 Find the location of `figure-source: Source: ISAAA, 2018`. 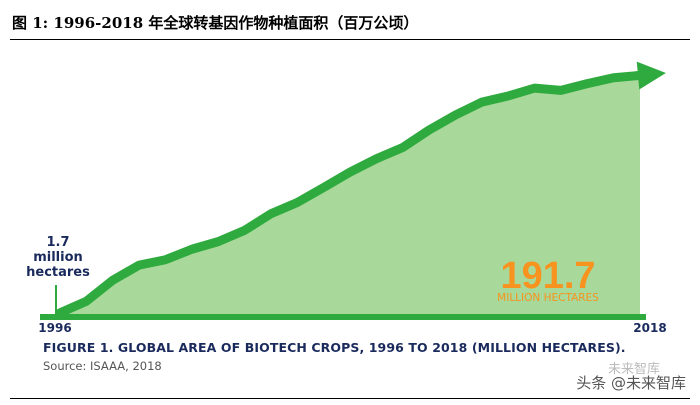

figure-source: Source: ISAAA, 2018 is located at coordinates (102, 366).